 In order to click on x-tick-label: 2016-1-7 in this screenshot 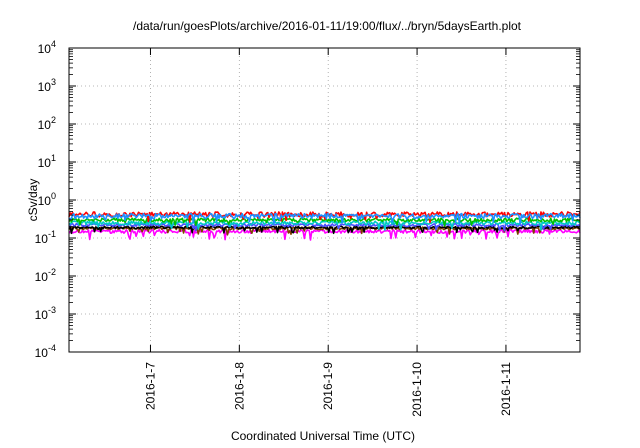, I will do `click(150, 386)`.